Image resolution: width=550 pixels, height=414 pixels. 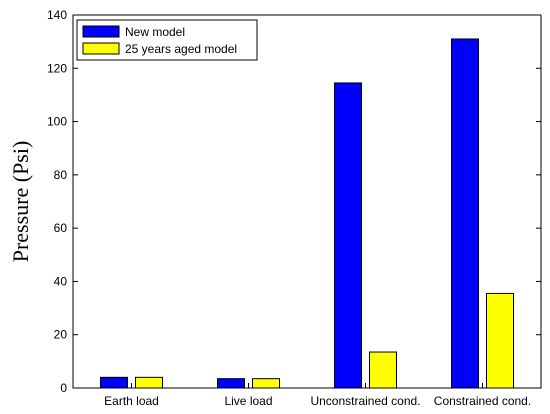 I want to click on y-tick-label: 20, so click(x=61, y=335).